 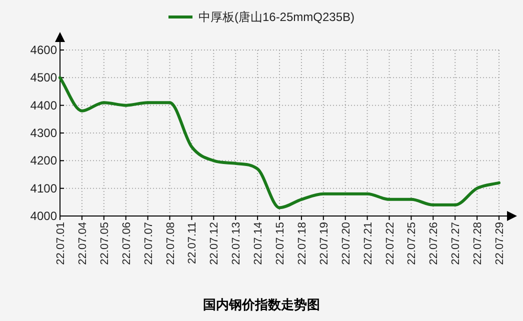 I want to click on x-tick-label: 22.07.05, so click(x=104, y=243).